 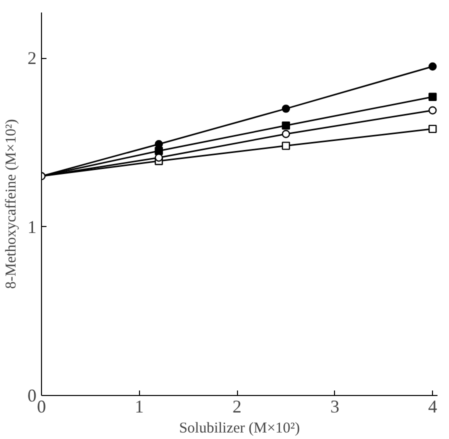 What do you see at coordinates (433, 406) in the screenshot?
I see `x-tick-label: 4` at bounding box center [433, 406].